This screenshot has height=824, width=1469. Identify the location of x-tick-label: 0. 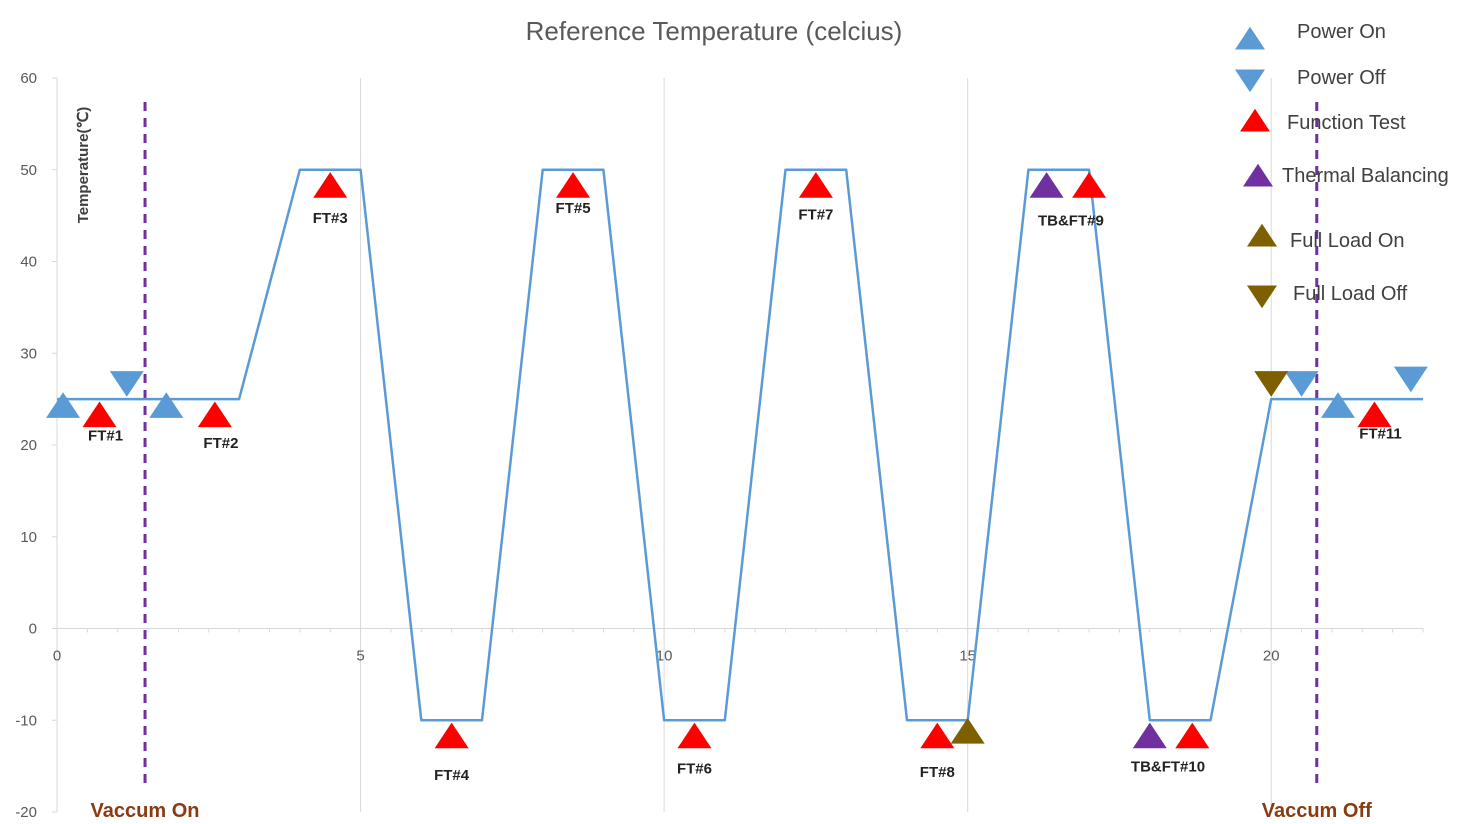
(57, 656).